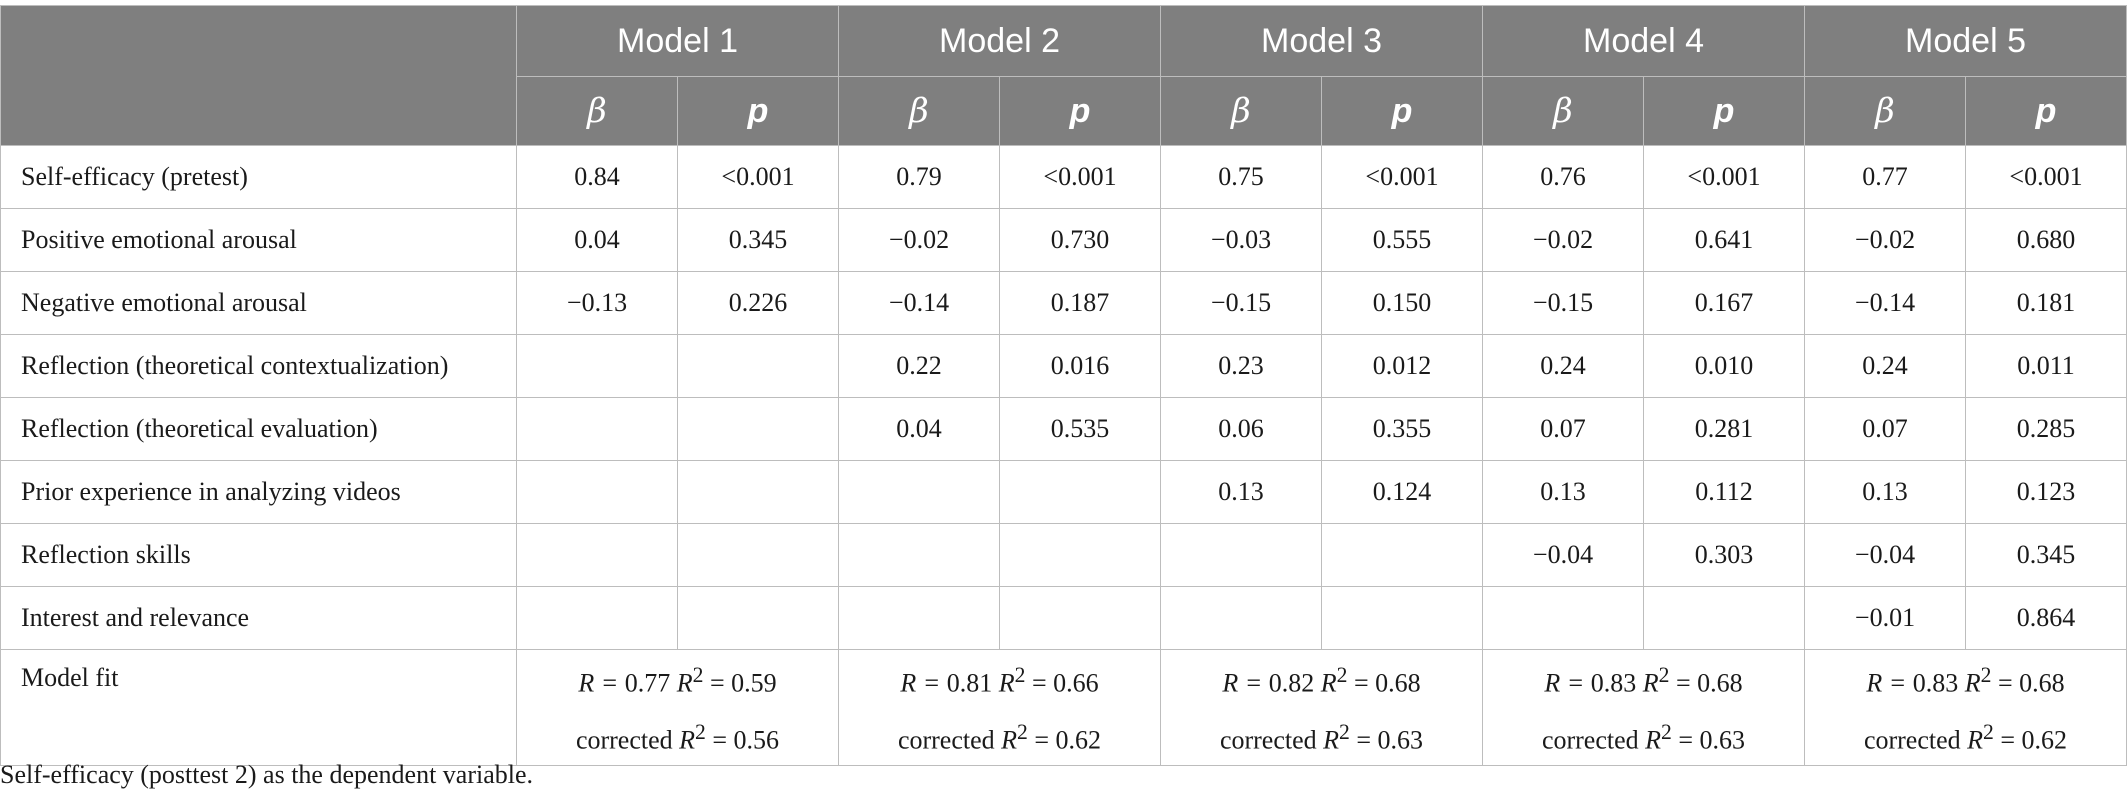  What do you see at coordinates (258, 429) in the screenshot?
I see `row-label: Reflection (theoretical evaluation)` at bounding box center [258, 429].